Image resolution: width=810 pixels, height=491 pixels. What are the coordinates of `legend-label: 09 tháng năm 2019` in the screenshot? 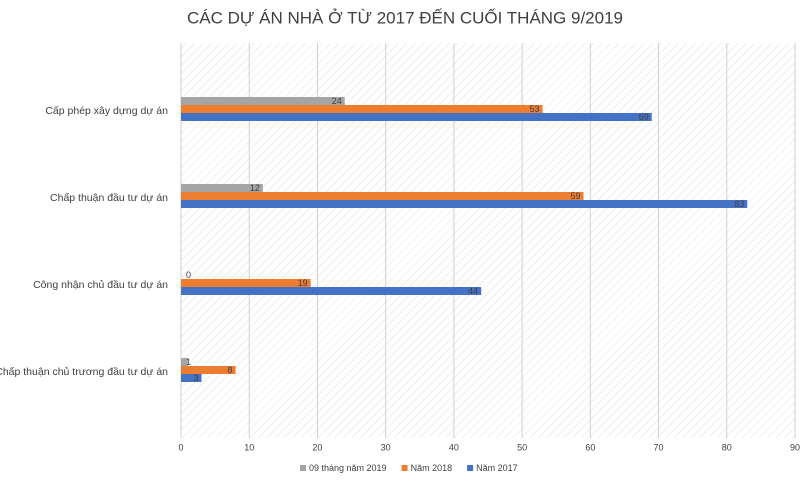 It's located at (348, 468).